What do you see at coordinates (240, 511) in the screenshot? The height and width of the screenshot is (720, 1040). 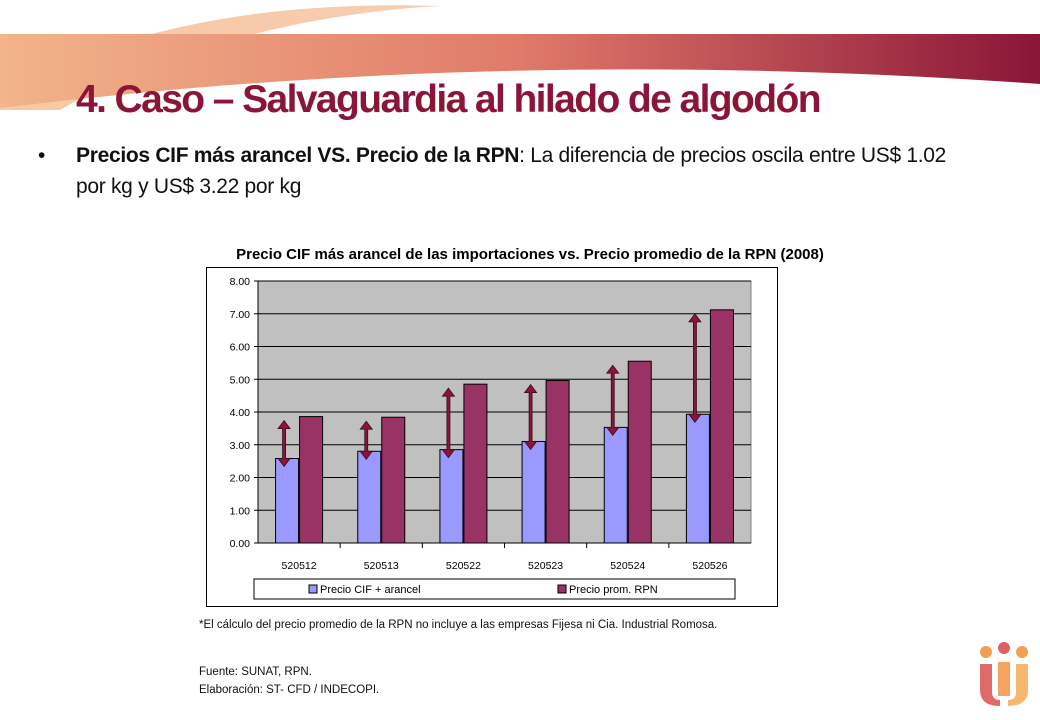 I see `y-tick-label: 1.00` at bounding box center [240, 511].